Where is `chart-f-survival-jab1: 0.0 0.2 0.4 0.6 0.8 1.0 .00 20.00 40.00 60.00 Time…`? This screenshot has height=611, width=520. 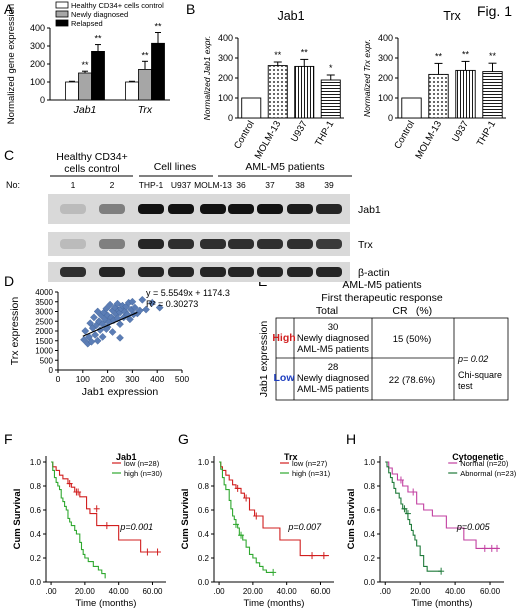 chart-f-survival-jab1: 0.0 0.2 0.4 0.6 0.8 1.0 .00 20.00 40.00 60.00 Time… is located at coordinates (89, 530).